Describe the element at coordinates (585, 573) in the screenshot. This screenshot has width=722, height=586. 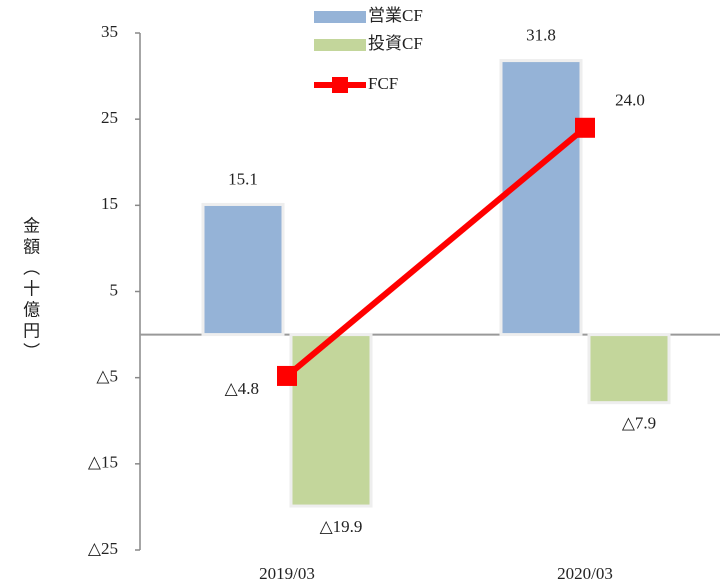
I see `x-tick-label: 2020/03` at that location.